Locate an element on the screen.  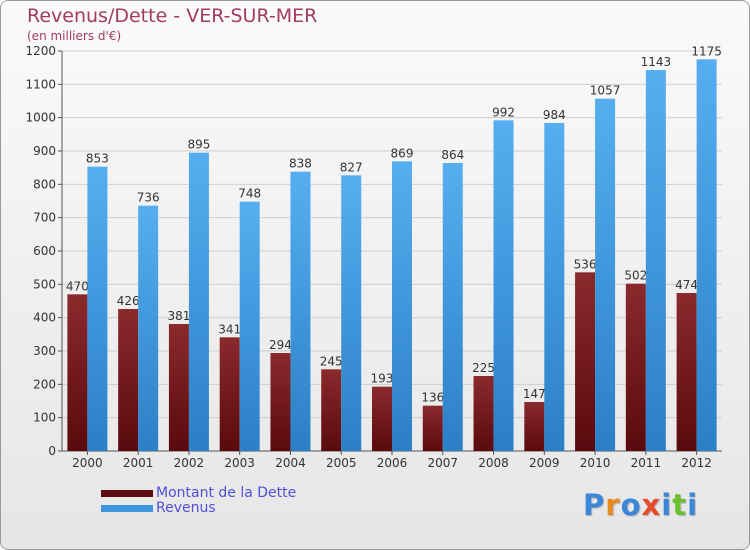
y-tick-label: 400 is located at coordinates (44, 318).